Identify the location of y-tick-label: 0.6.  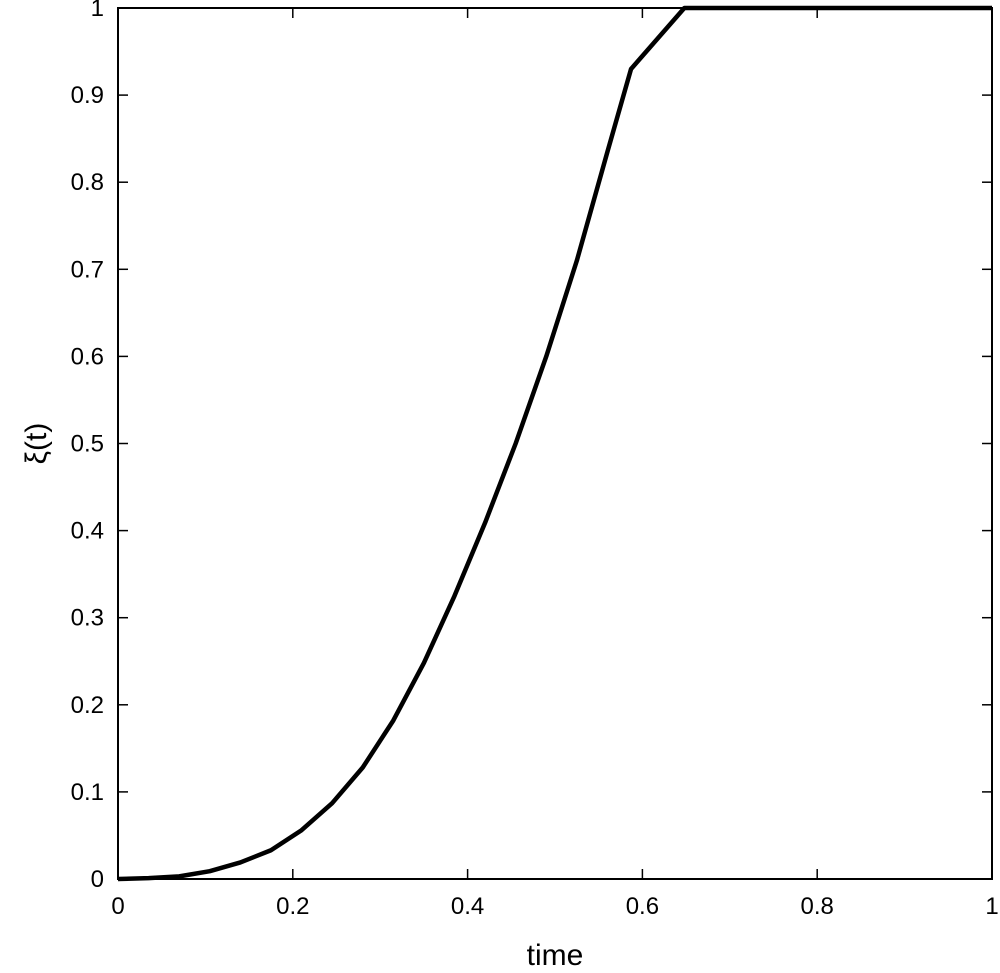
(87, 356).